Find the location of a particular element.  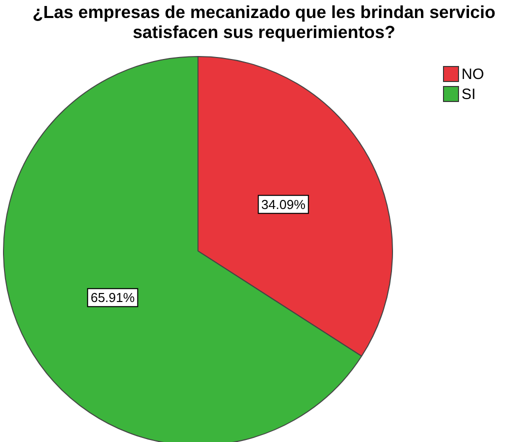

legend-label: SI is located at coordinates (469, 94).